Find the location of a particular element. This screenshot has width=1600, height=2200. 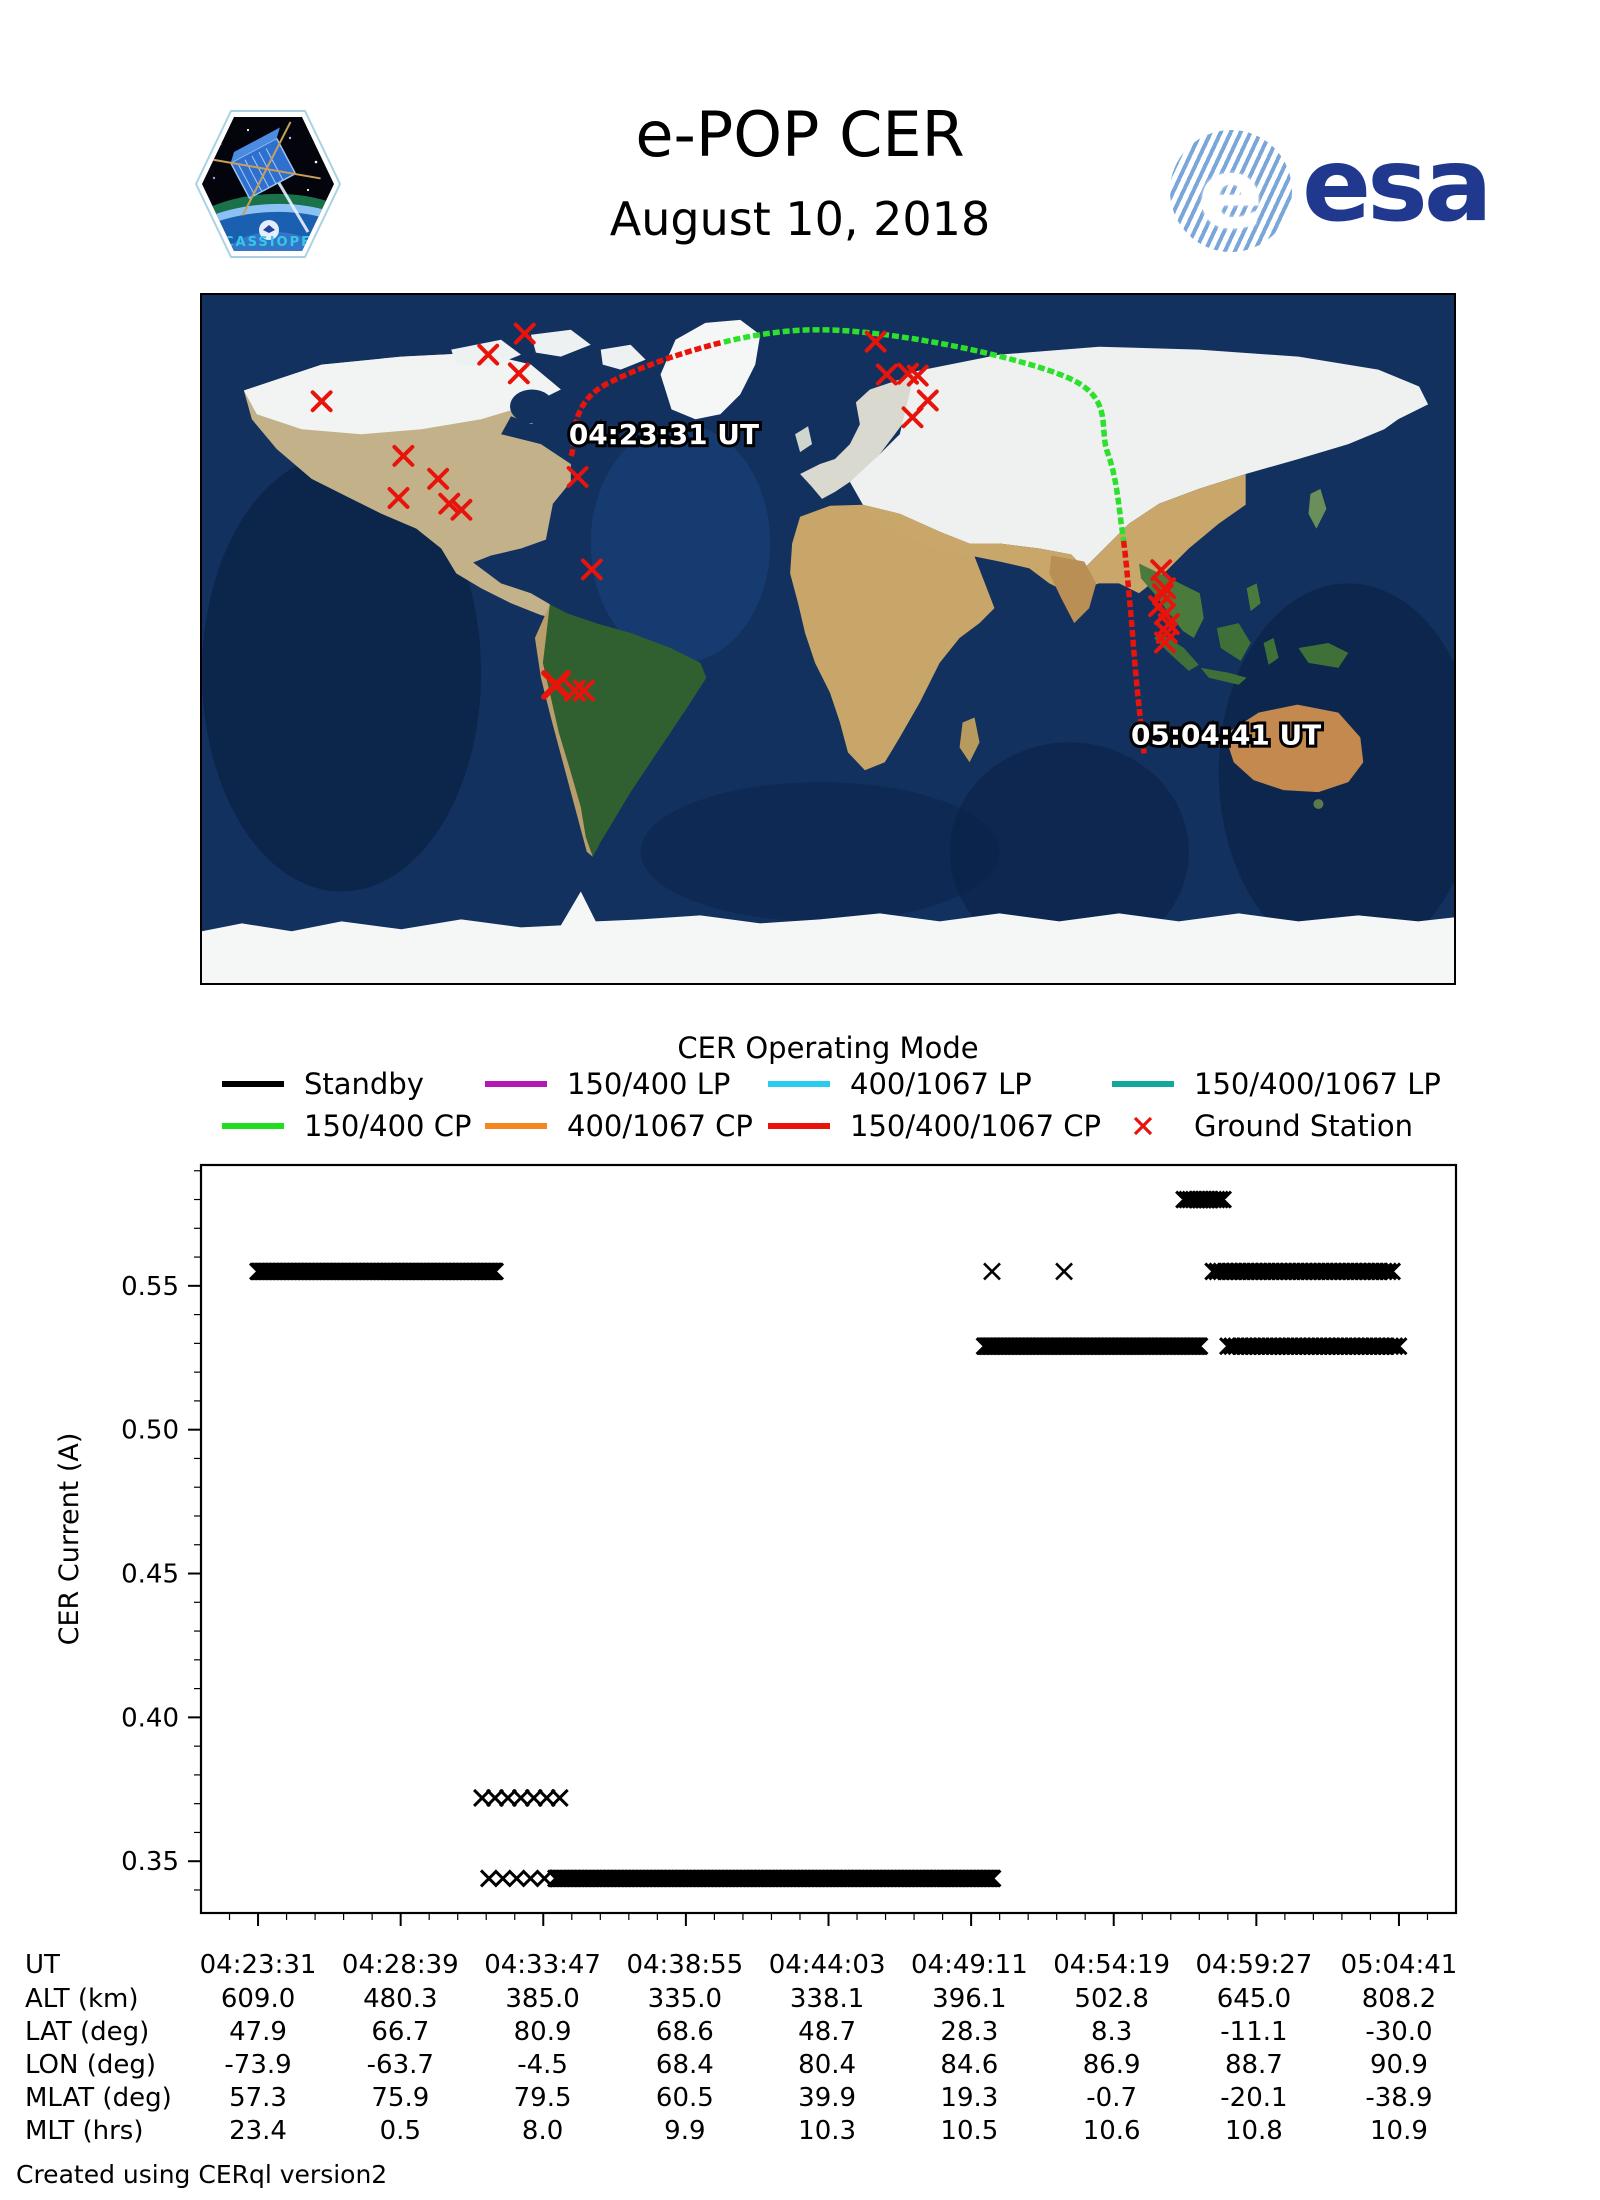

table-cell: 28.3 is located at coordinates (969, 2032).